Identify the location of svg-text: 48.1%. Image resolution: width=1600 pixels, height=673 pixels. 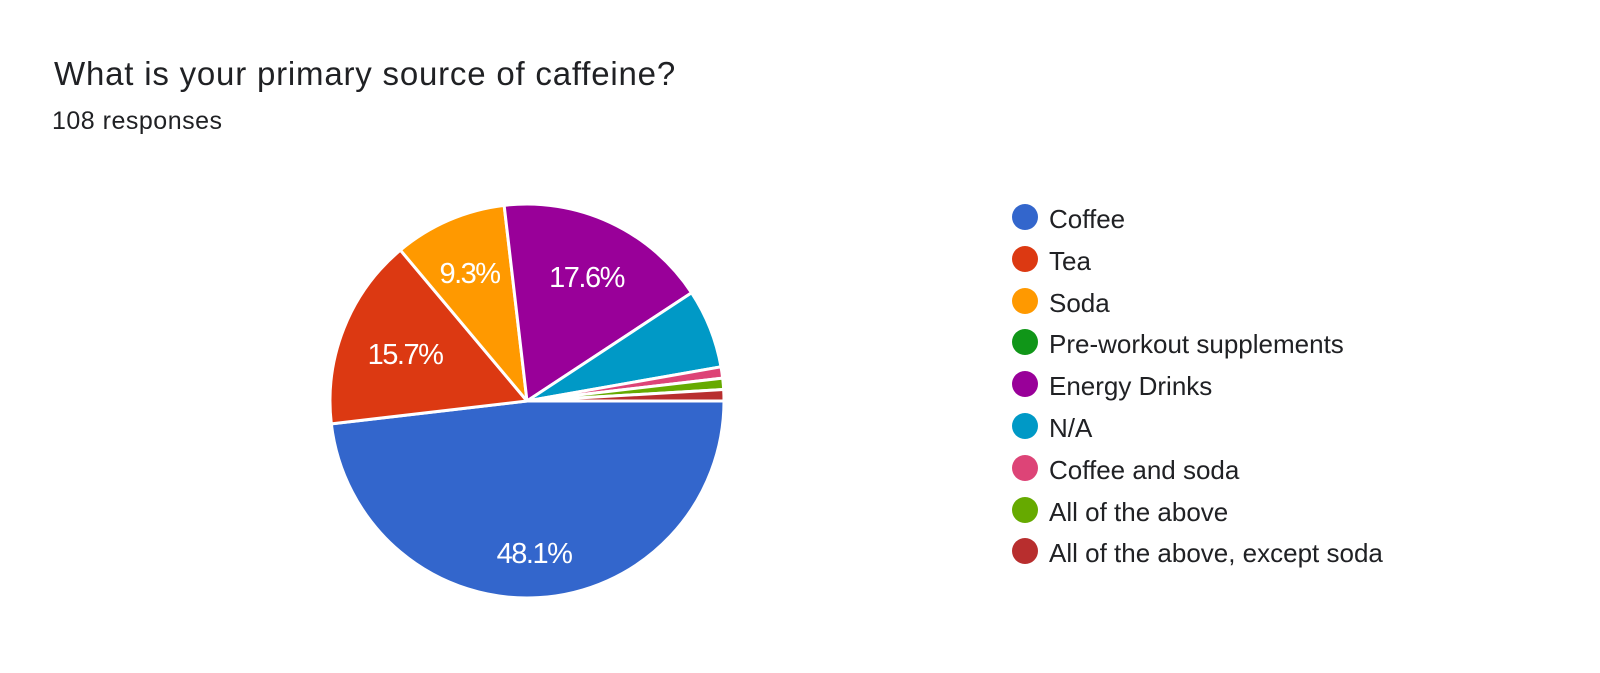
(534, 554).